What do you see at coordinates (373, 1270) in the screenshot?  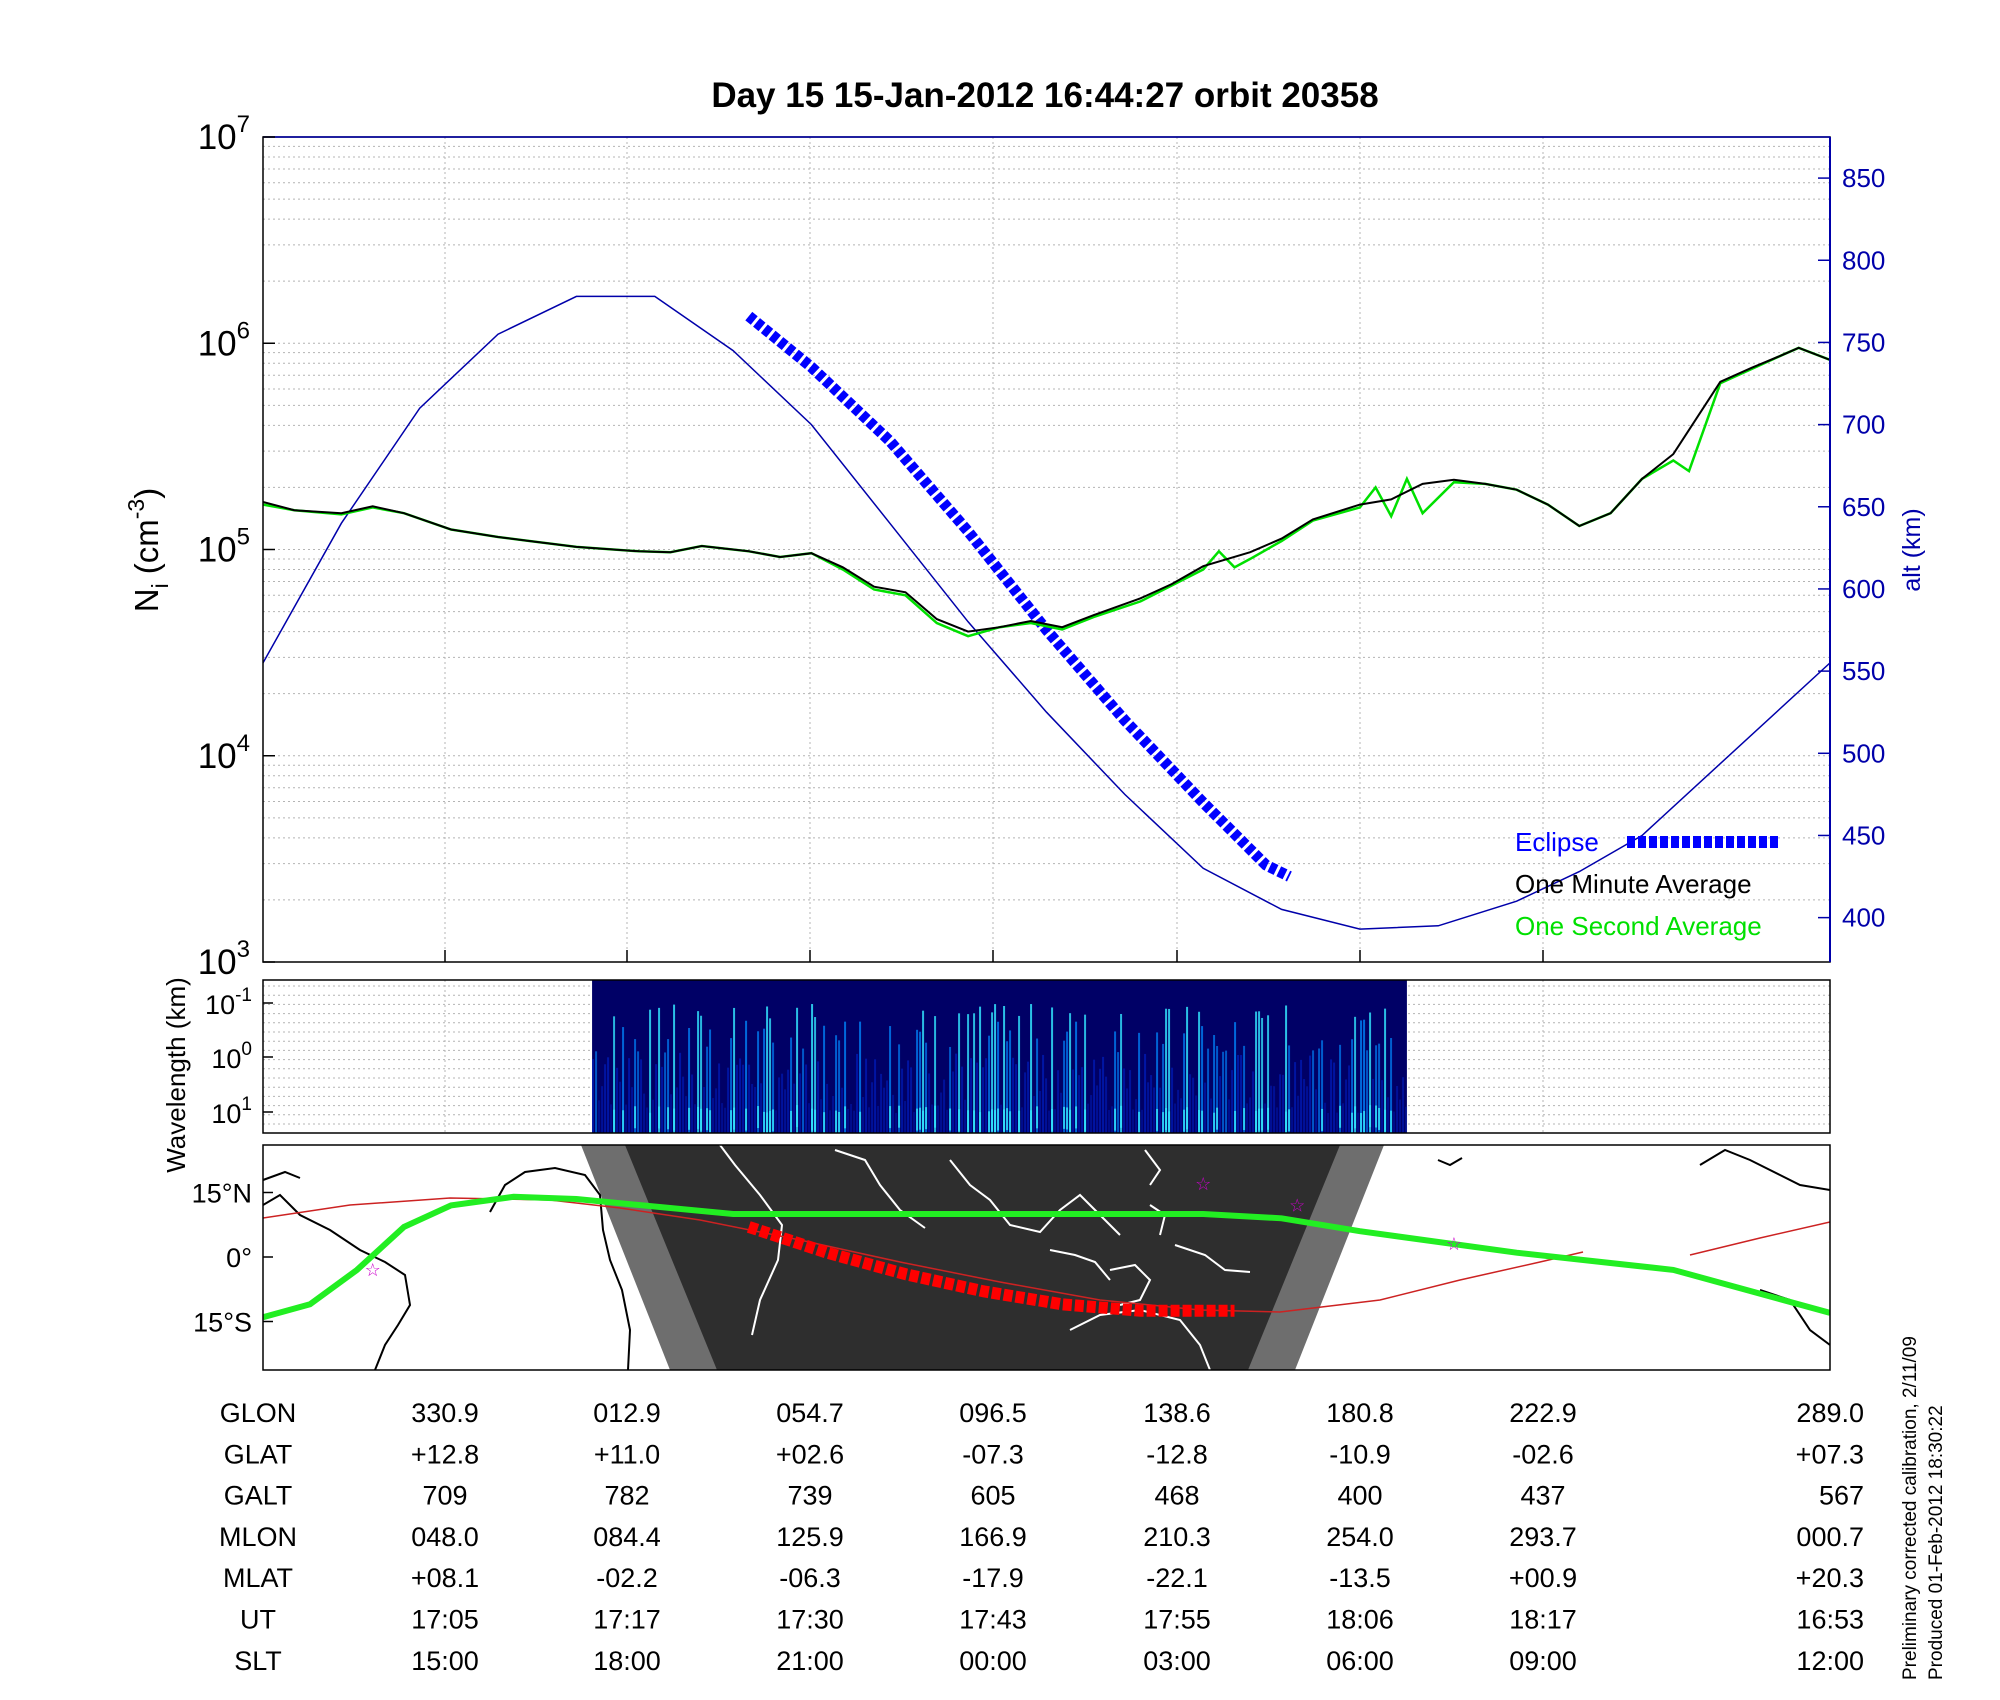 I see `station-star-icon: ☆` at bounding box center [373, 1270].